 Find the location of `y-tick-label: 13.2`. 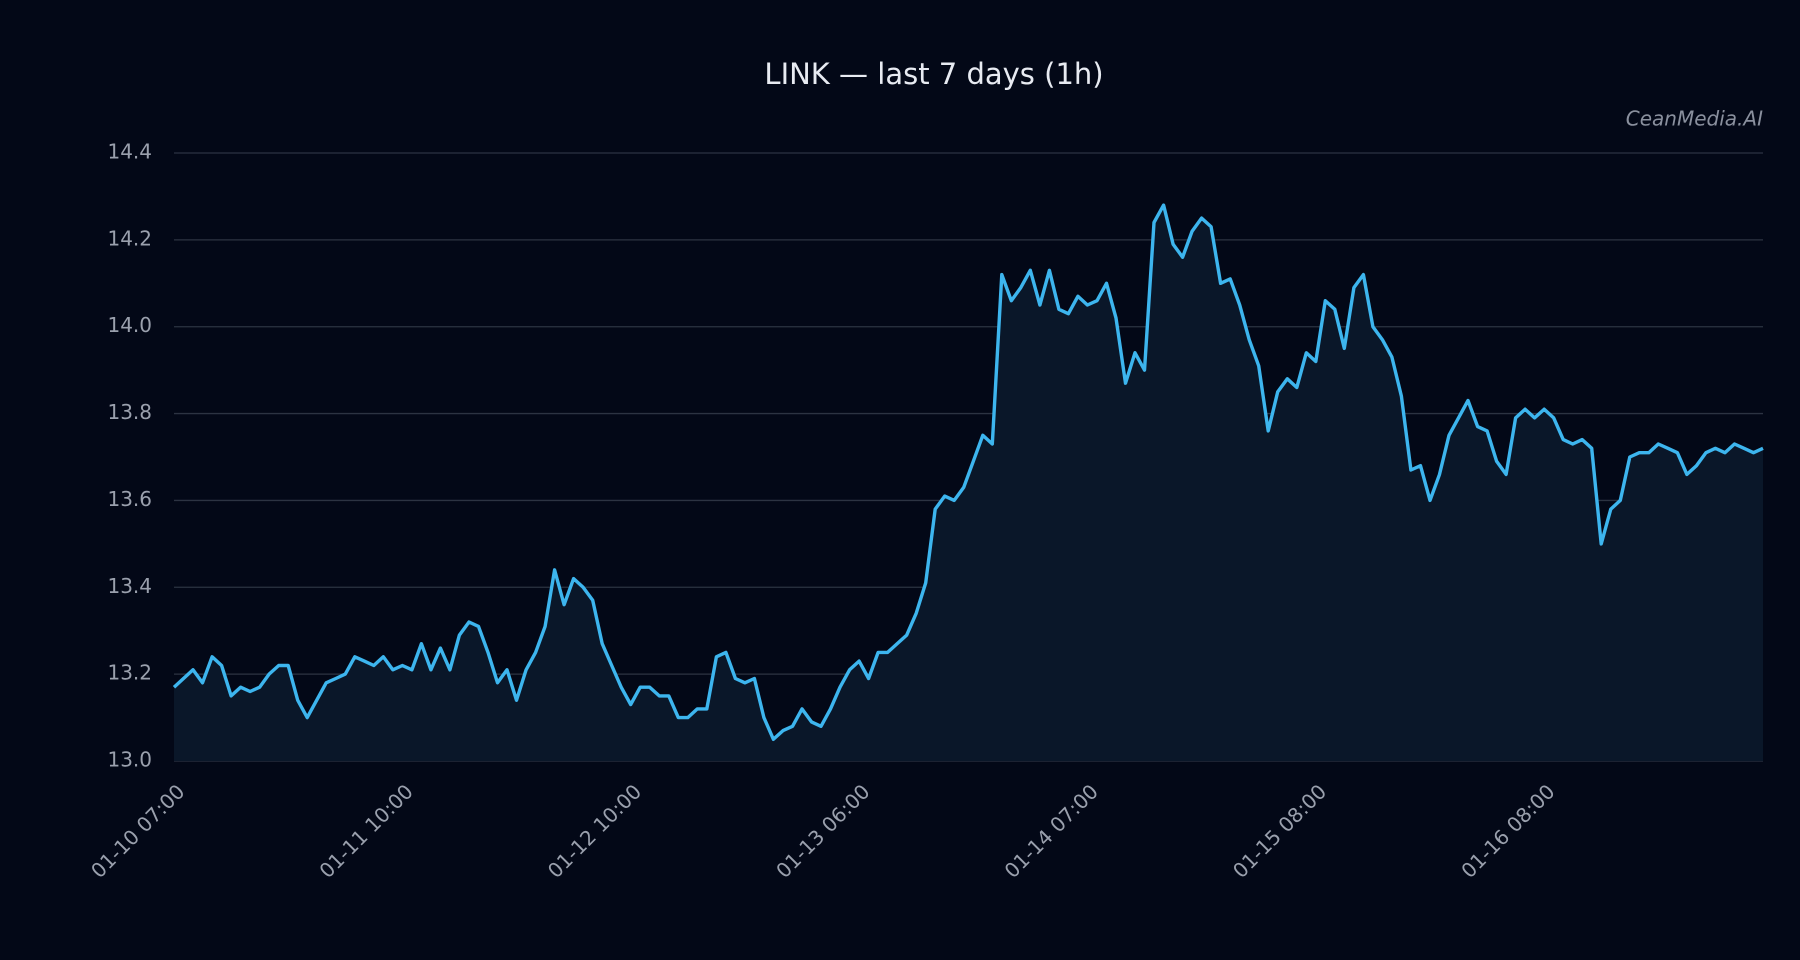

y-tick-label: 13.2 is located at coordinates (129, 673).